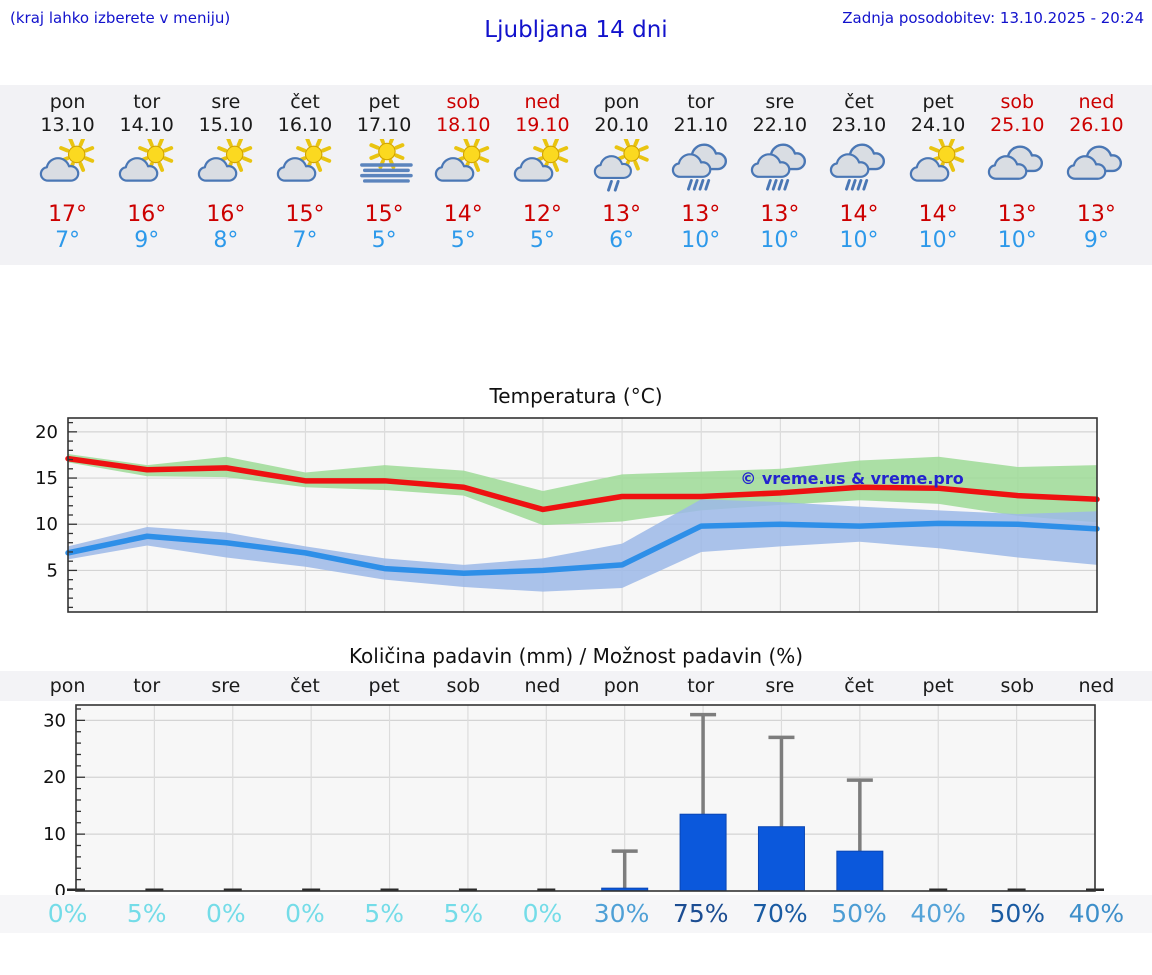 The height and width of the screenshot is (975, 1152). What do you see at coordinates (621, 102) in the screenshot?
I see `day-name: pon` at bounding box center [621, 102].